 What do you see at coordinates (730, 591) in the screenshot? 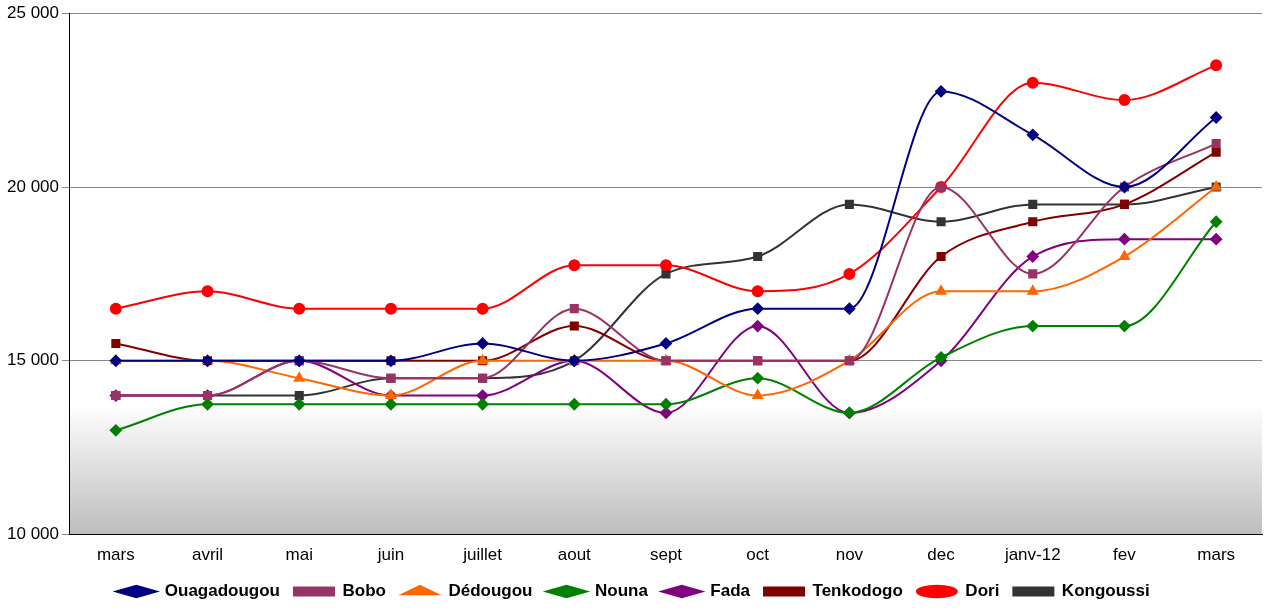
I see `legend-label: Fada` at bounding box center [730, 591].